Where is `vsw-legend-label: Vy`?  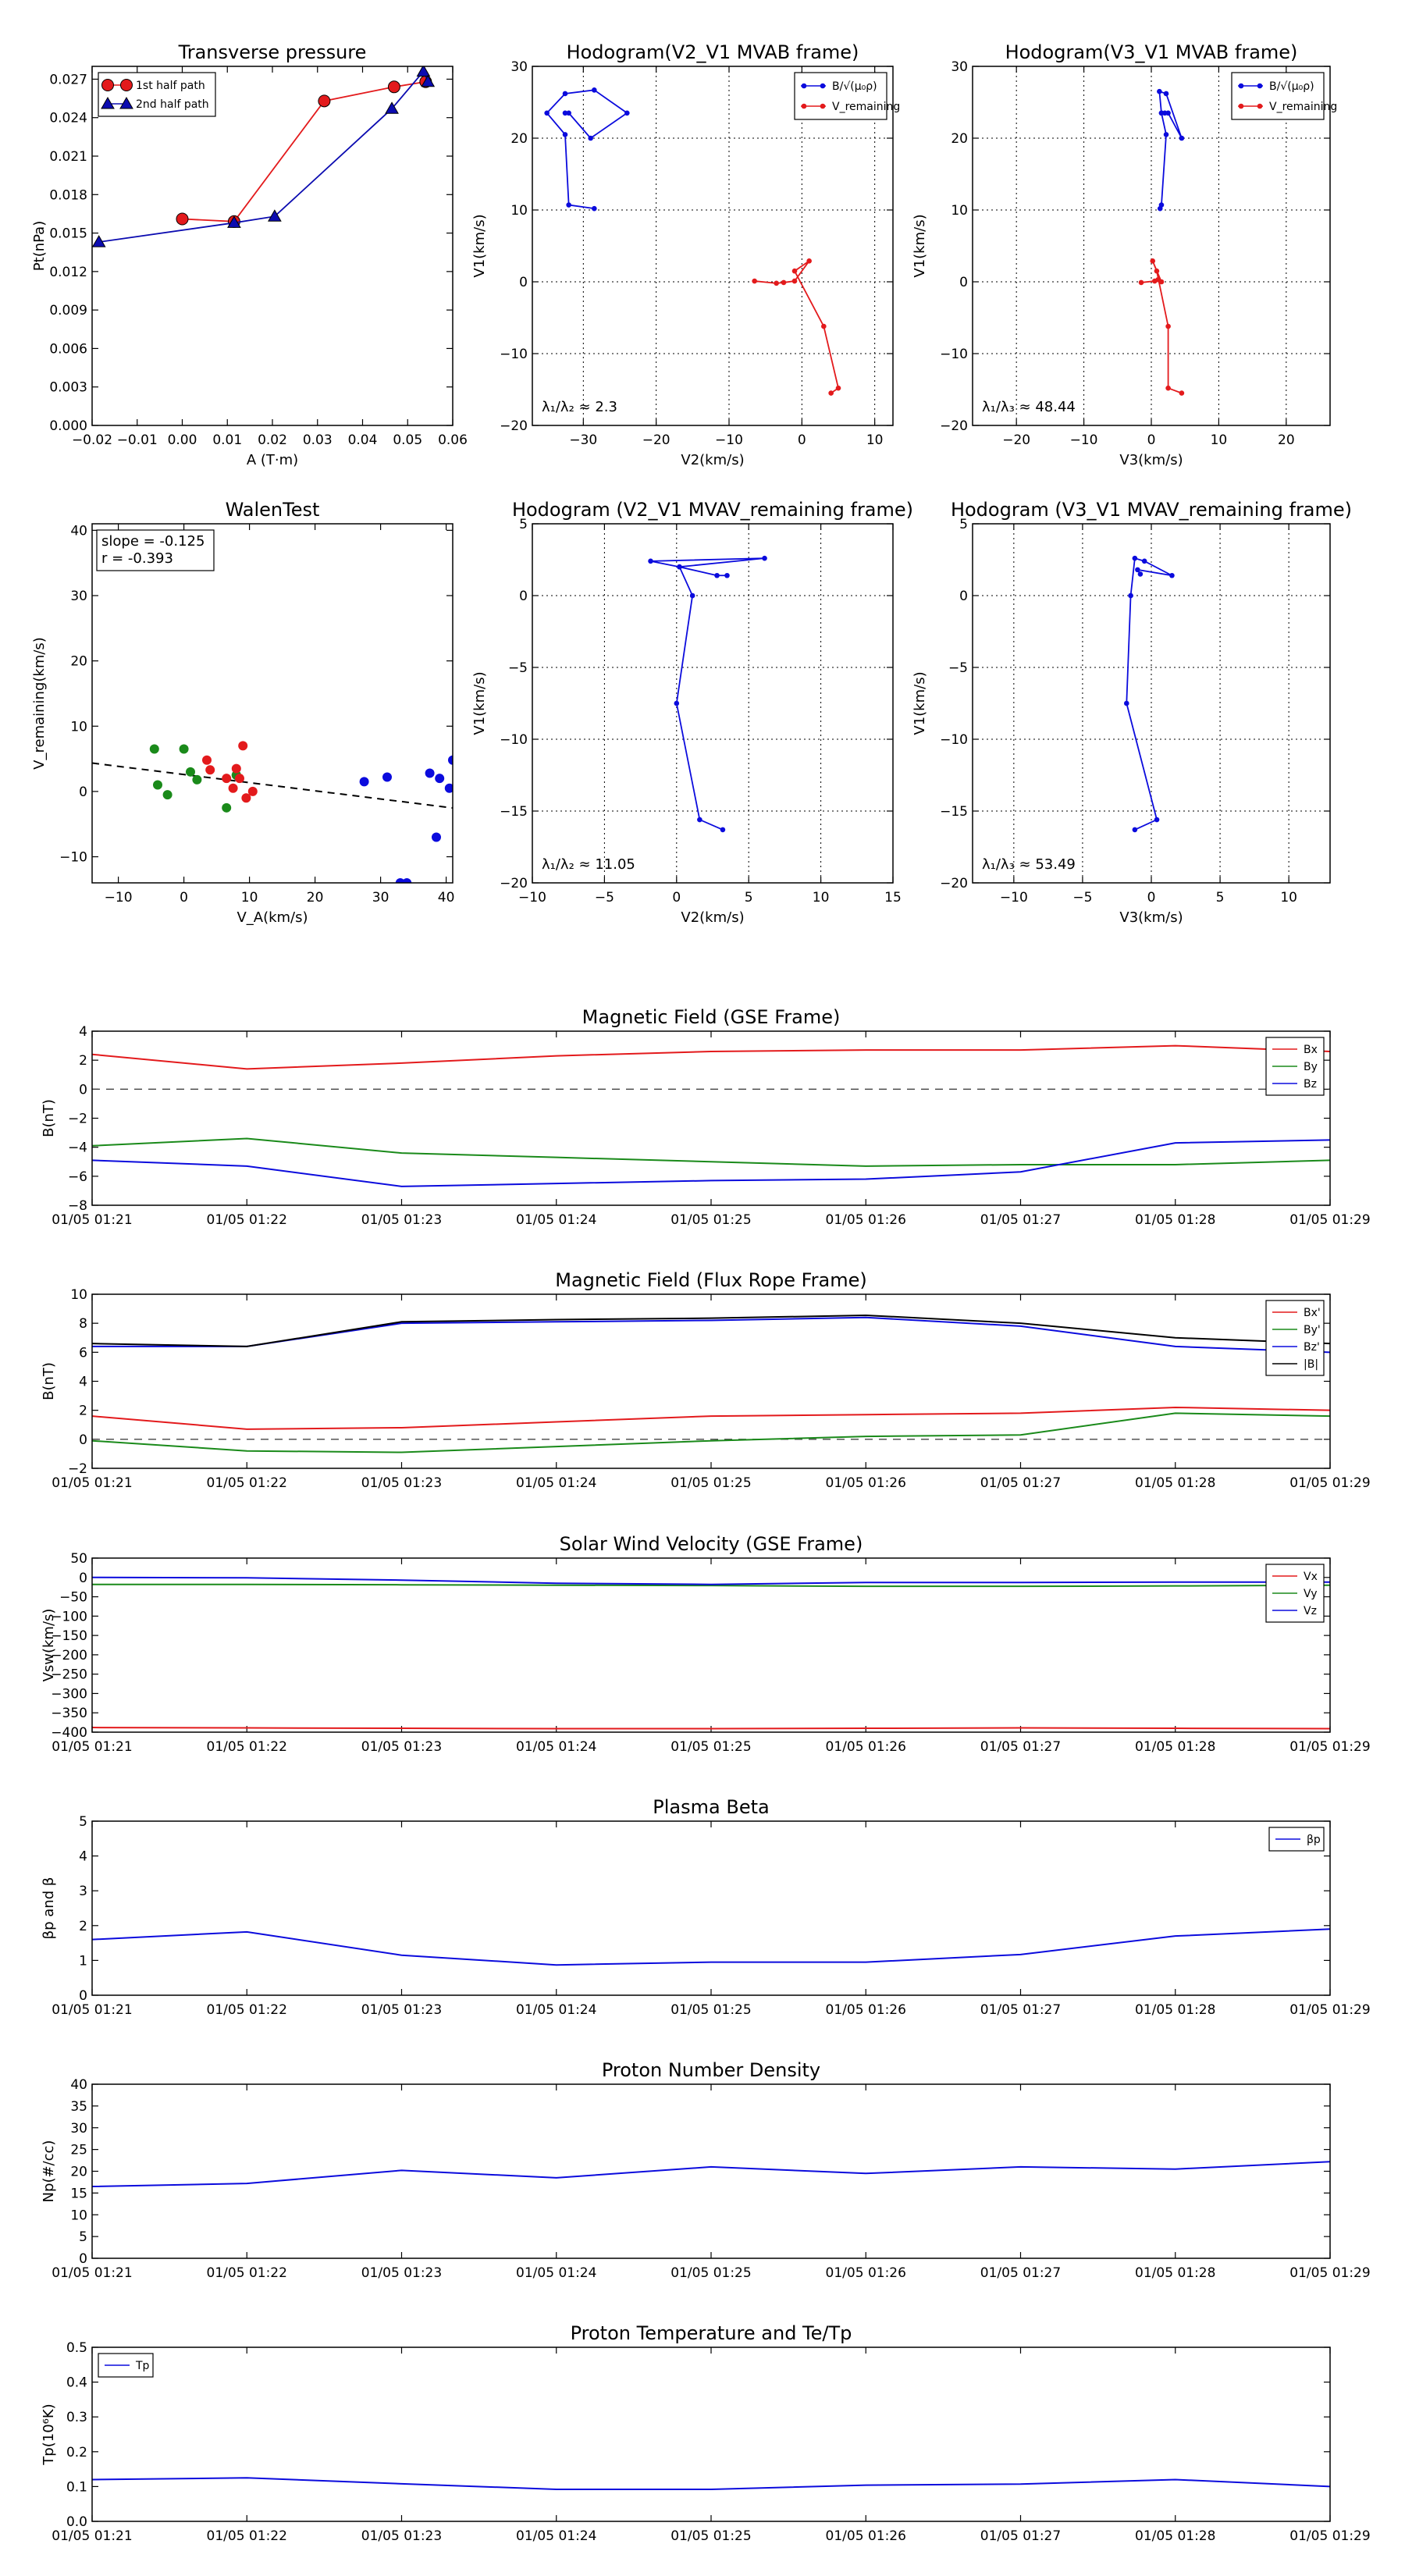
vsw-legend-label: Vy is located at coordinates (1311, 1594).